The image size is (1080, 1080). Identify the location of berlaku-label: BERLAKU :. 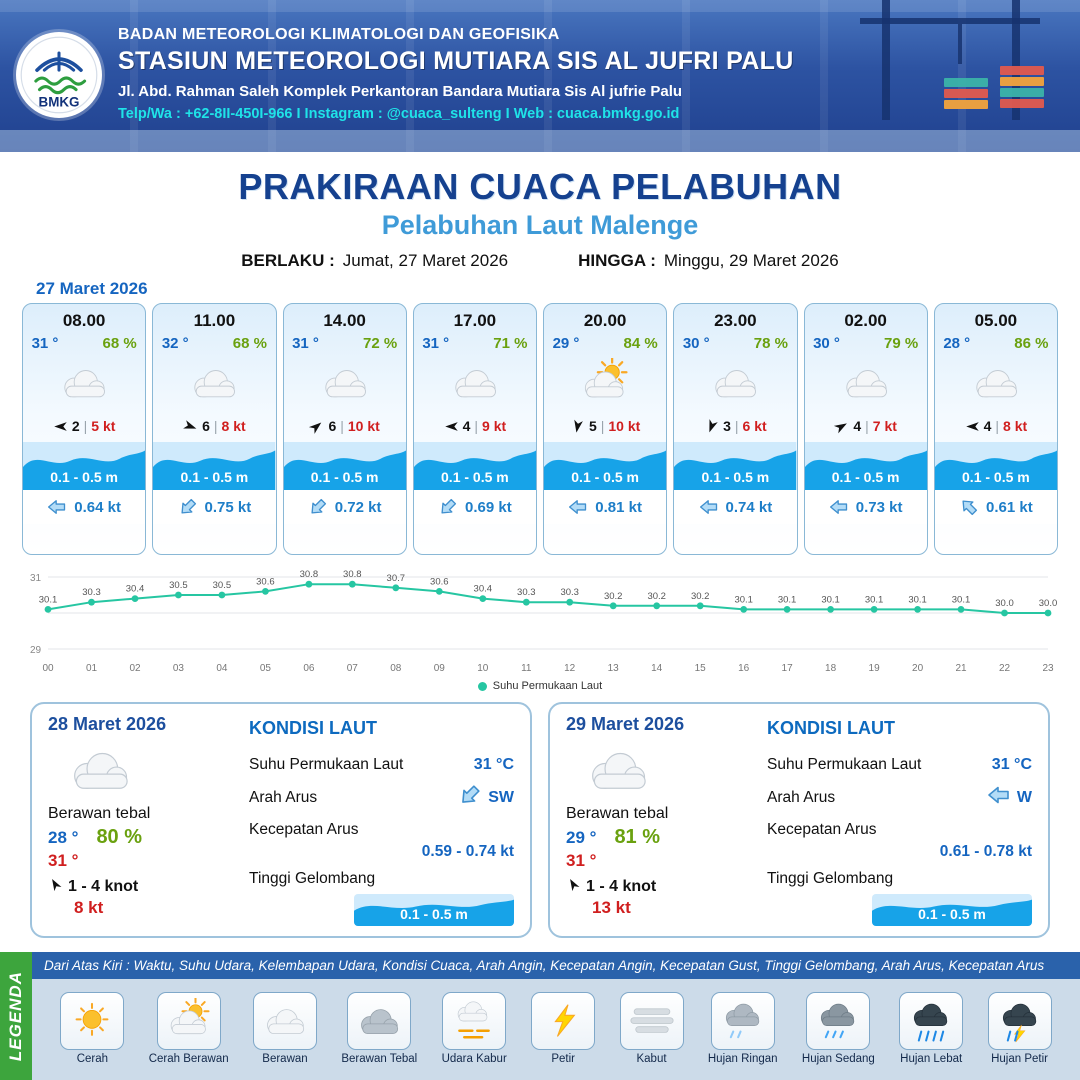
(288, 260).